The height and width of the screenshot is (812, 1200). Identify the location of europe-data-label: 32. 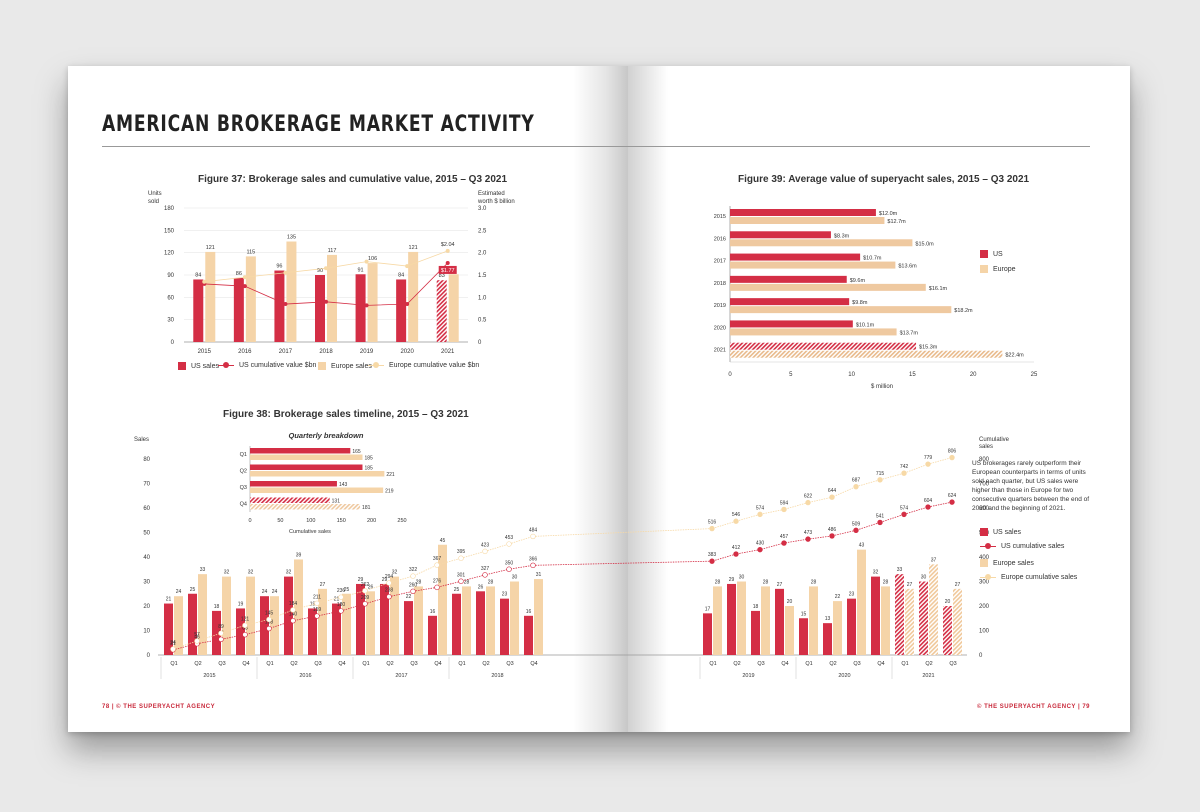
(395, 573).